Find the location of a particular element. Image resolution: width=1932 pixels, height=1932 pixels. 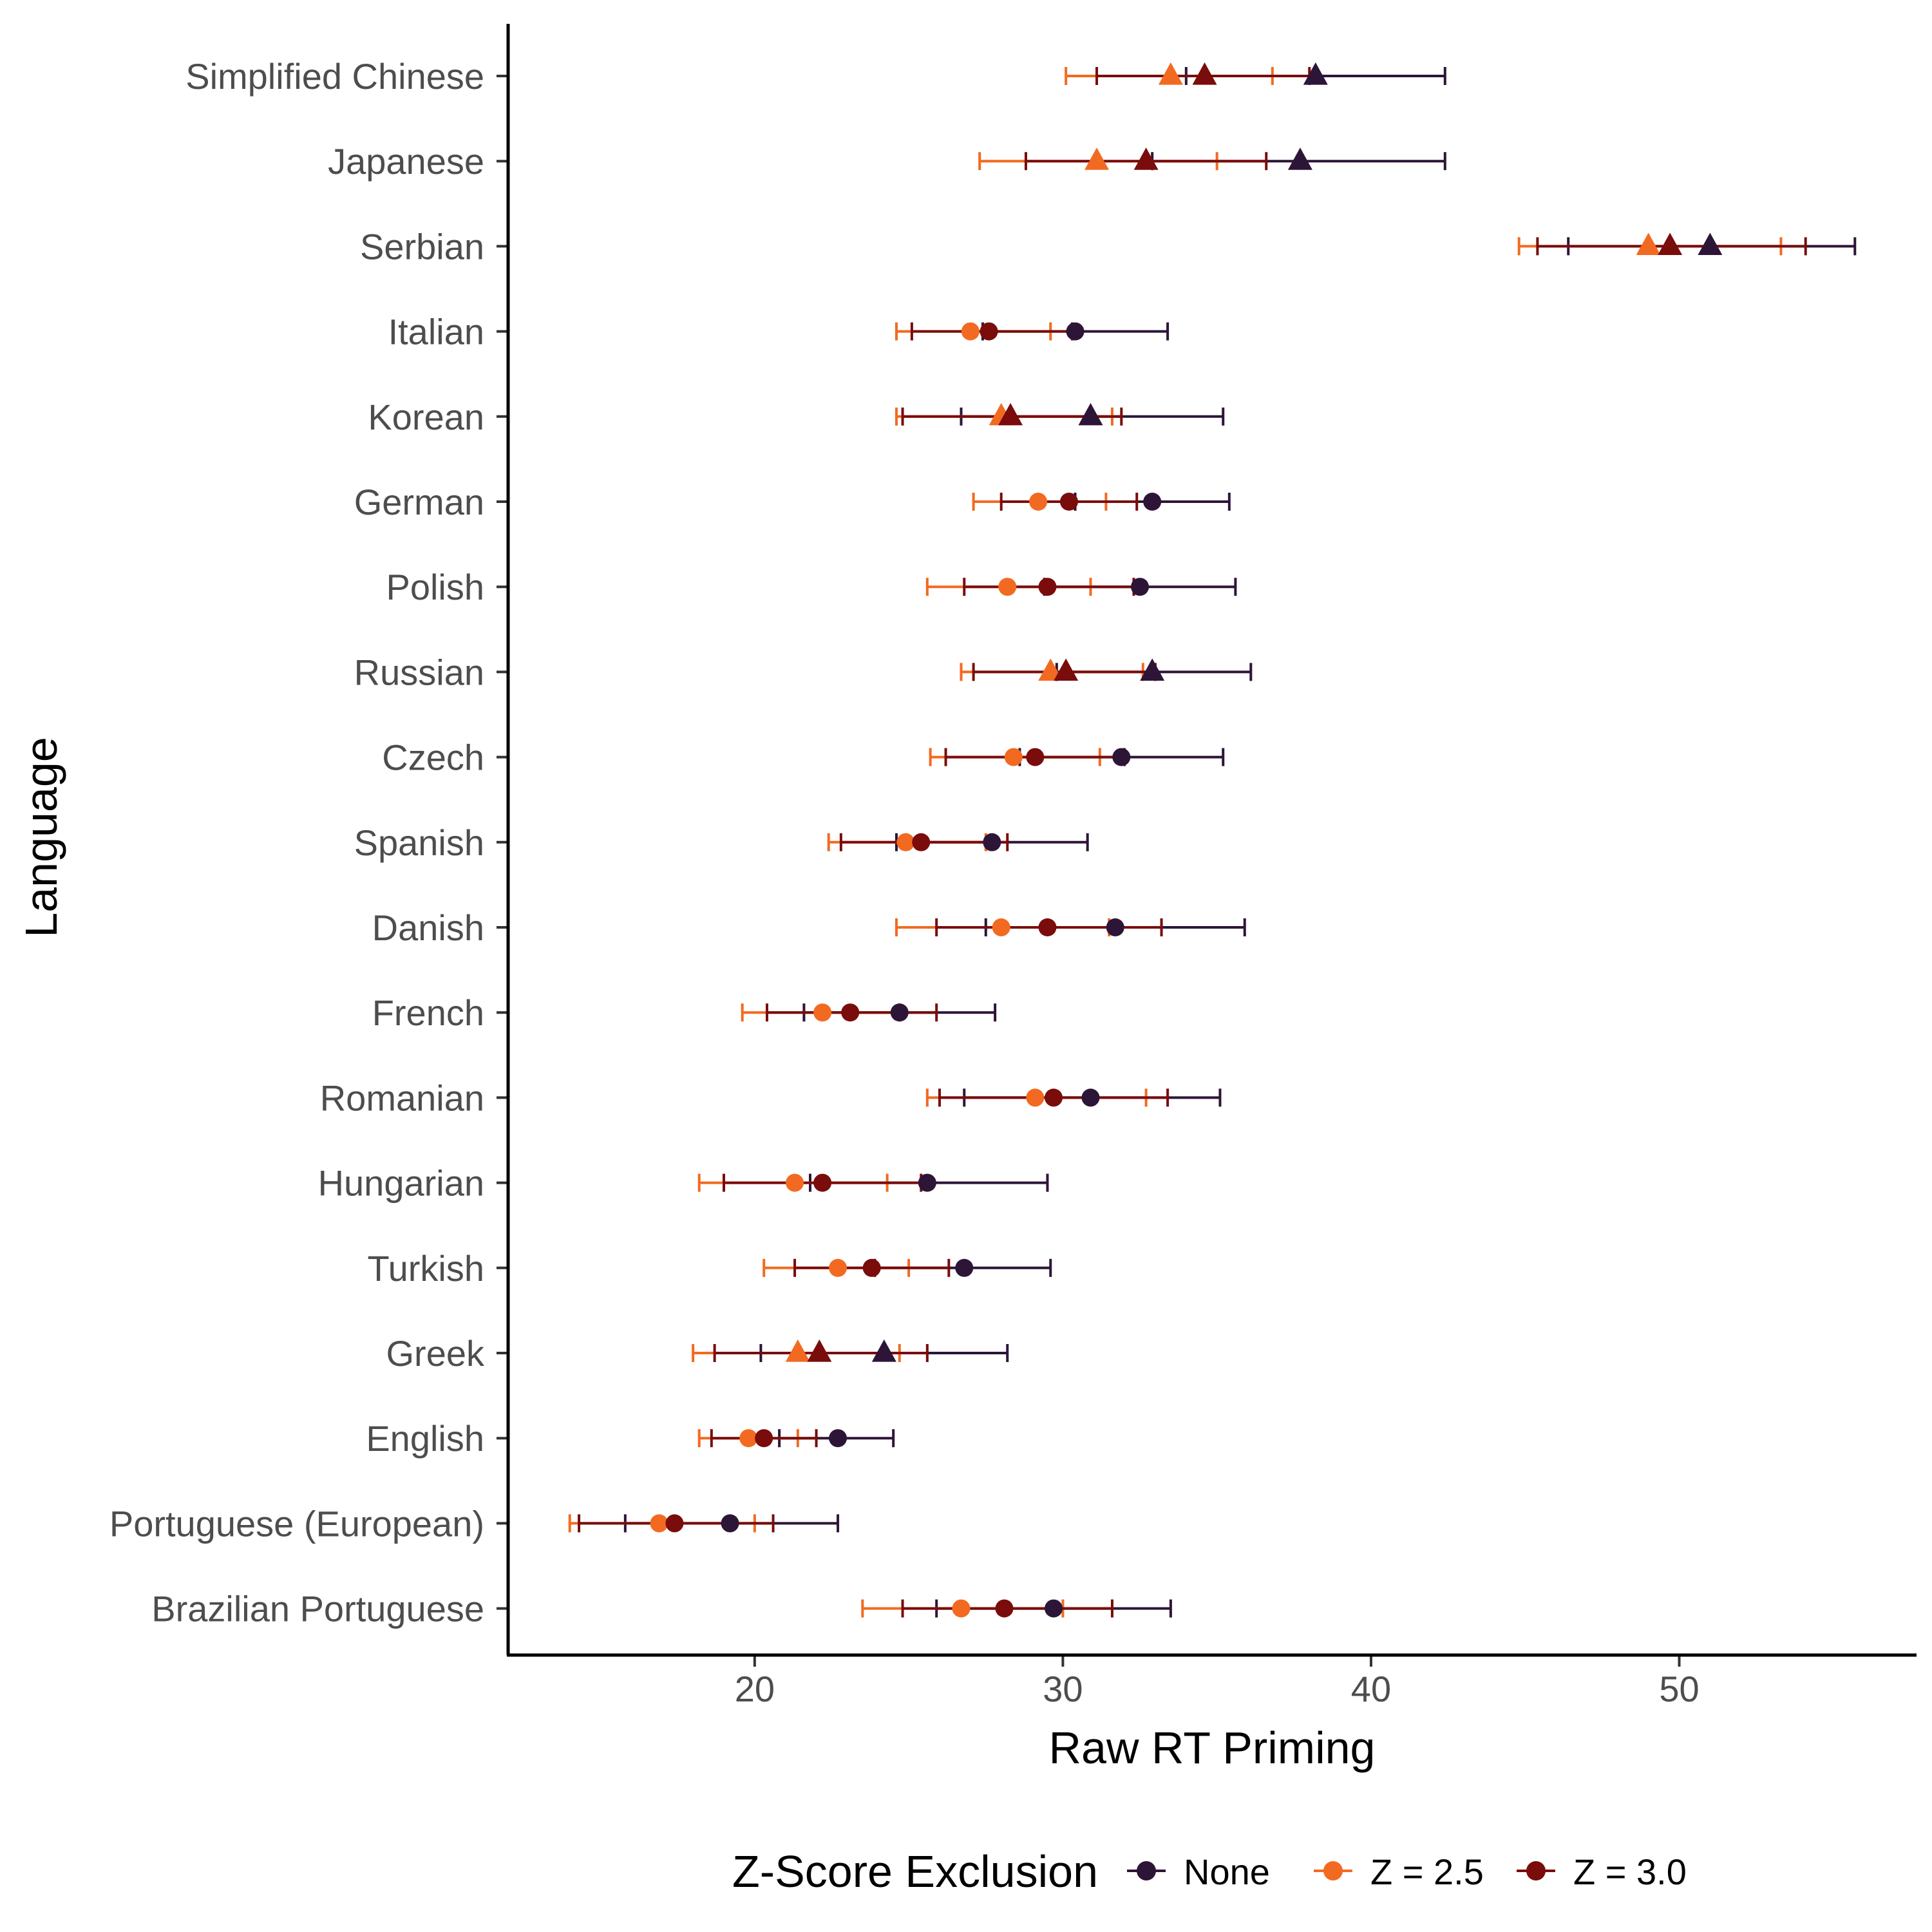

x-tick-label-50: 50 is located at coordinates (1679, 1689).